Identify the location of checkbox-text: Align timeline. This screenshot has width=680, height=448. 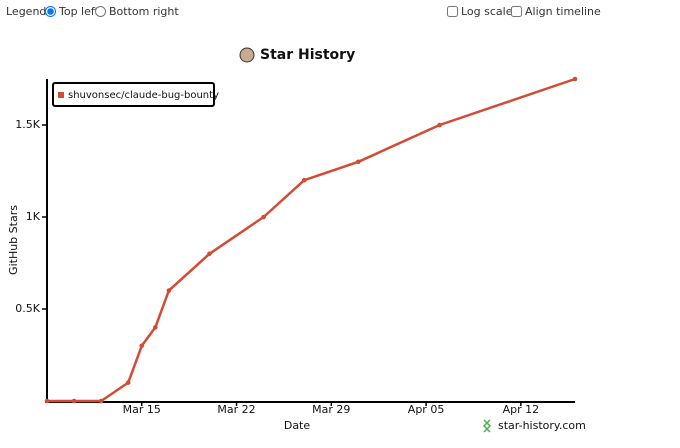
(563, 11).